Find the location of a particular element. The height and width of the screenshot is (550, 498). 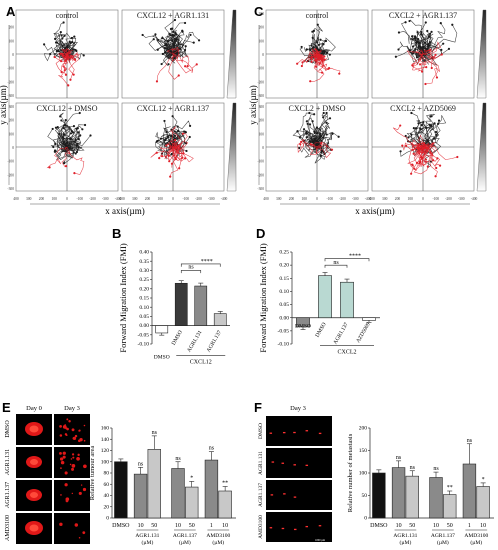

y-tick-label: 0 is located at coordinates (107, 519).